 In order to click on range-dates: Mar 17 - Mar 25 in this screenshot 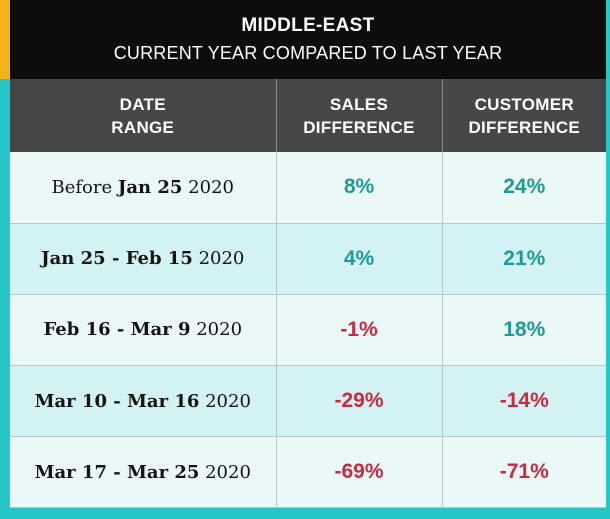, I will do `click(117, 472)`.